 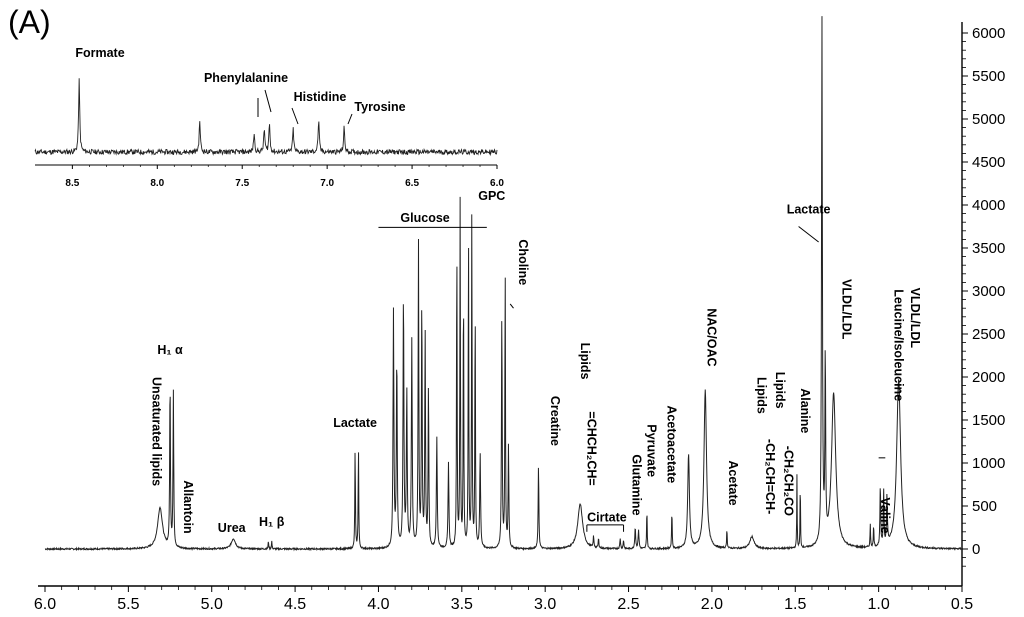 I want to click on x-tick-label: 4.0, so click(x=378, y=604).